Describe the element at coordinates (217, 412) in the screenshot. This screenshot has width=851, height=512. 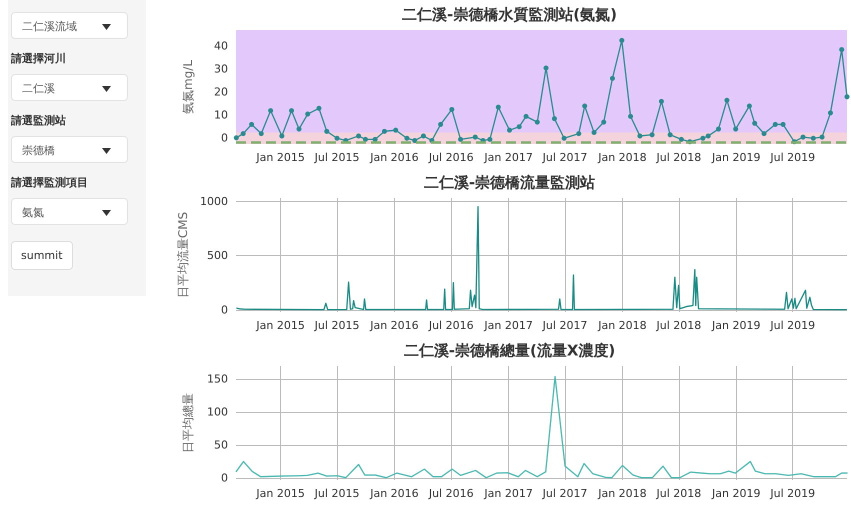
I see `y-tick-label: 100` at that location.